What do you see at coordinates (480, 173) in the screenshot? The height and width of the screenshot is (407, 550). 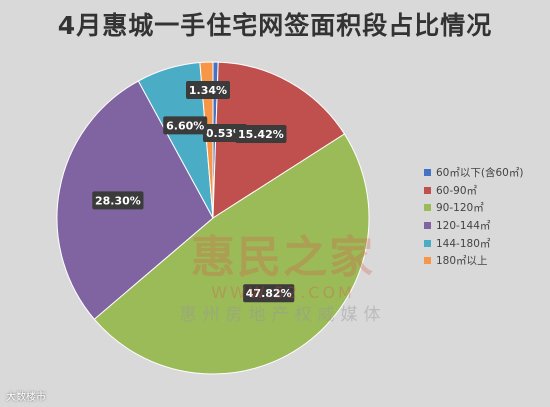 I see `legend-label-0: 60㎡以下(含60㎡)` at bounding box center [480, 173].